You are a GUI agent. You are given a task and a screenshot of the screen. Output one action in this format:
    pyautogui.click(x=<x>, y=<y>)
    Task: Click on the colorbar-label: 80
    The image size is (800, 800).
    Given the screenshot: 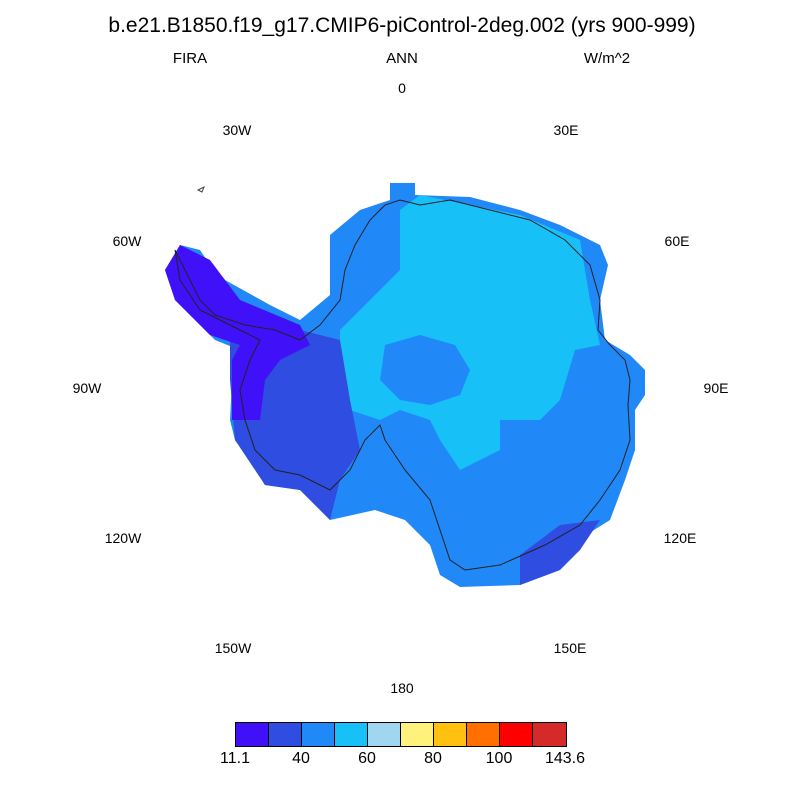 What is the action you would take?
    pyautogui.click(x=433, y=758)
    